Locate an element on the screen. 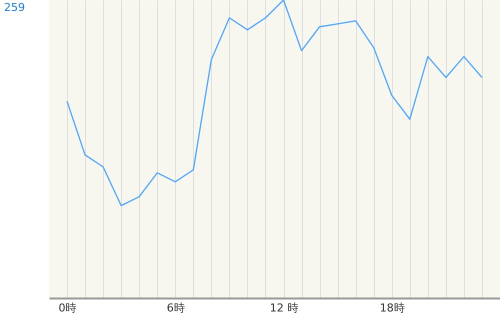 The height and width of the screenshot is (317, 500). x-tick-label: 18時 is located at coordinates (392, 308).